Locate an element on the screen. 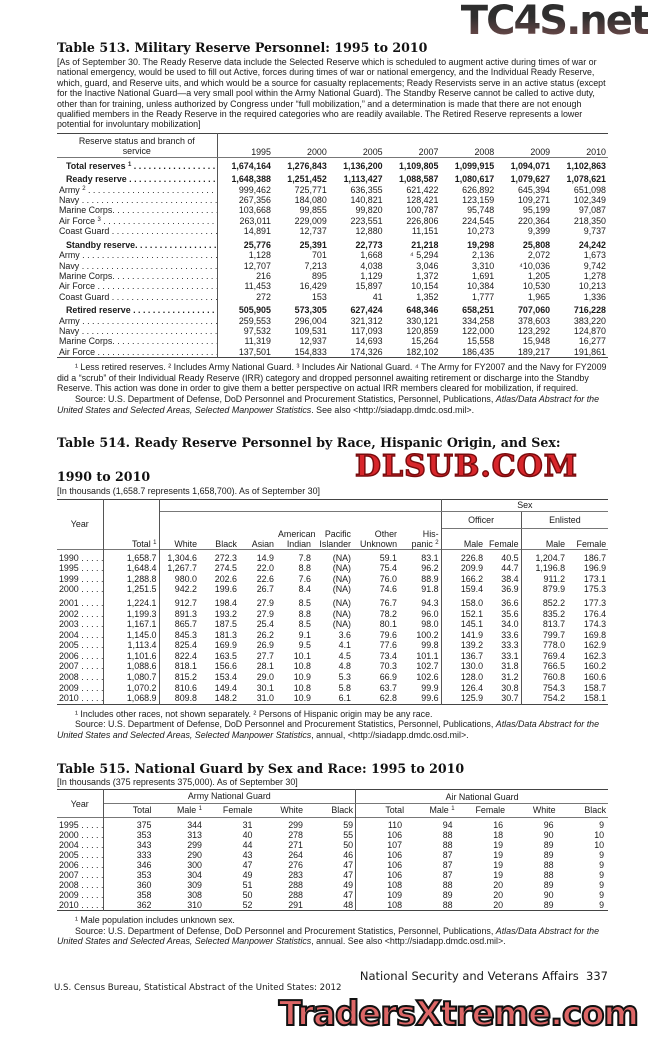 The image size is (652, 1040). value-cell: 162.9 is located at coordinates (595, 645).